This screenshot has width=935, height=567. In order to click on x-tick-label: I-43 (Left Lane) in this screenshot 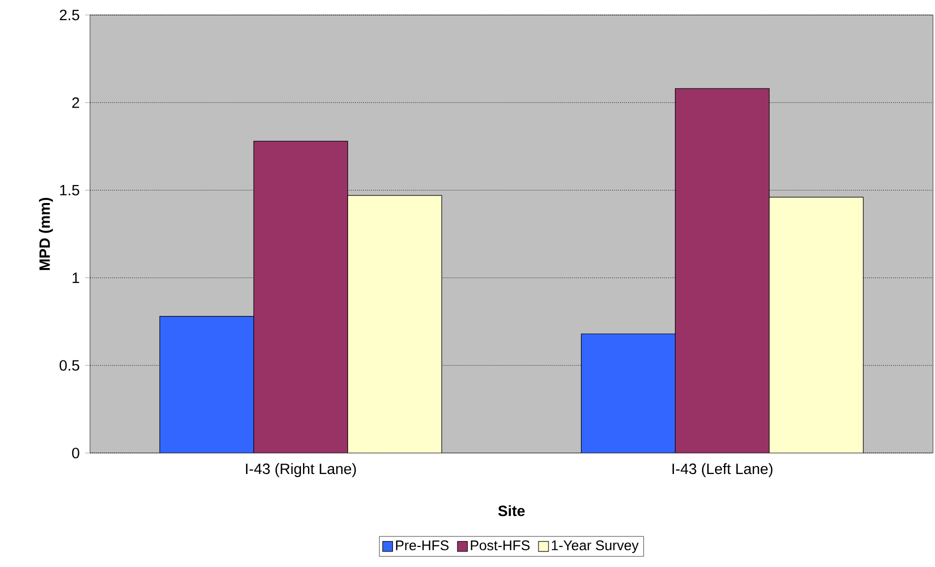, I will do `click(722, 470)`.